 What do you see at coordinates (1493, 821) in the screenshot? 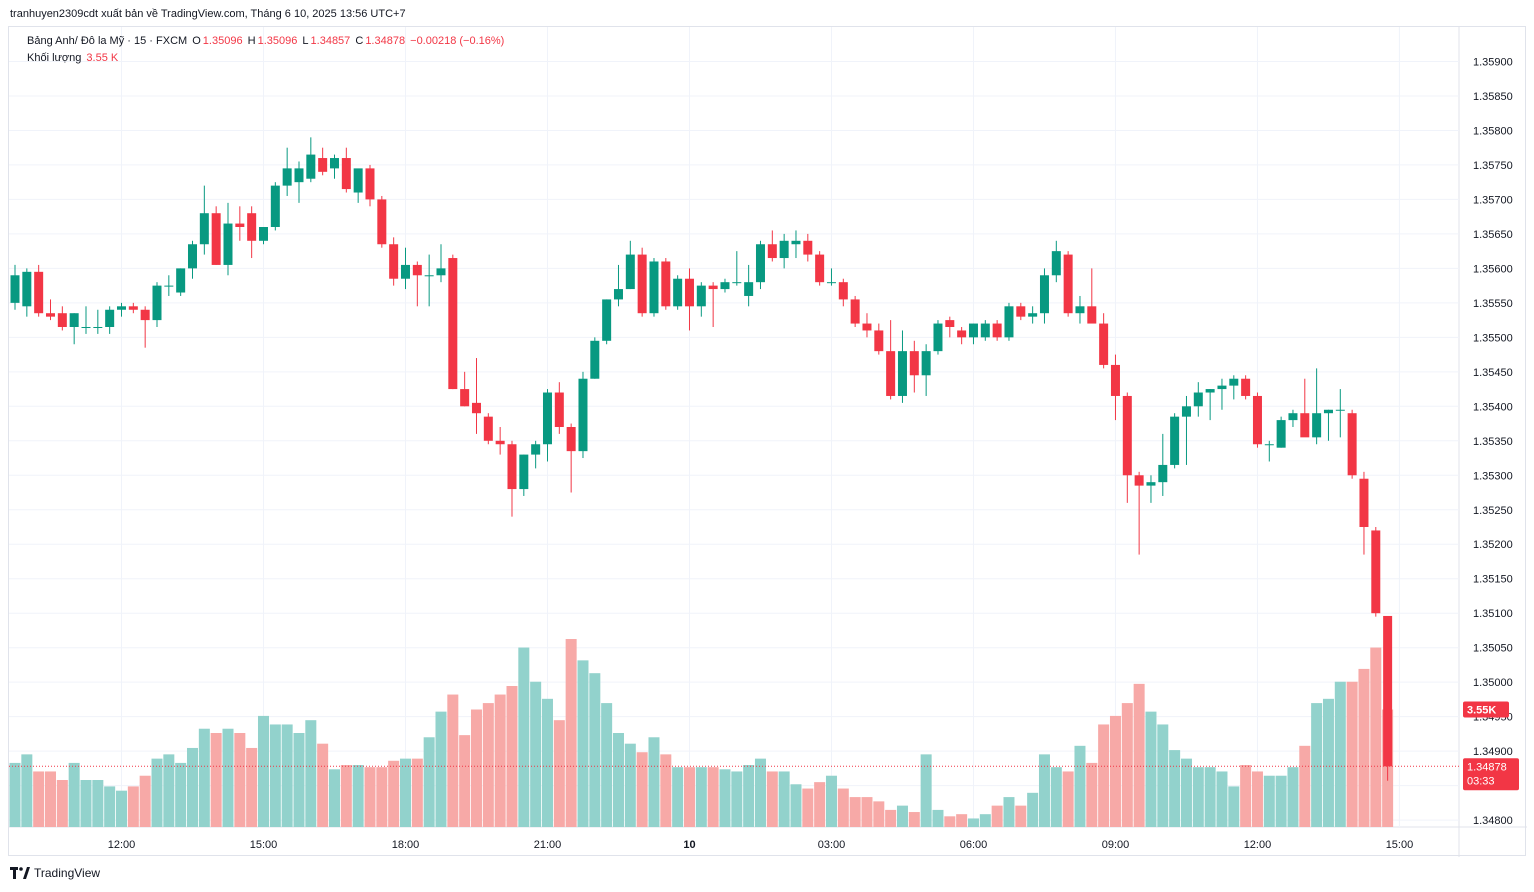
I see `y-tick-label: 1.34800` at bounding box center [1493, 821].